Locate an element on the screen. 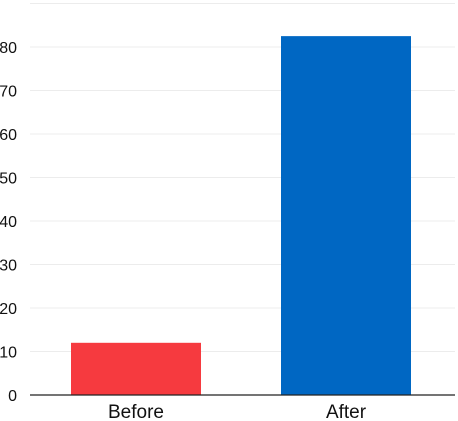  y-tick-label-10: 10 is located at coordinates (8, 353).